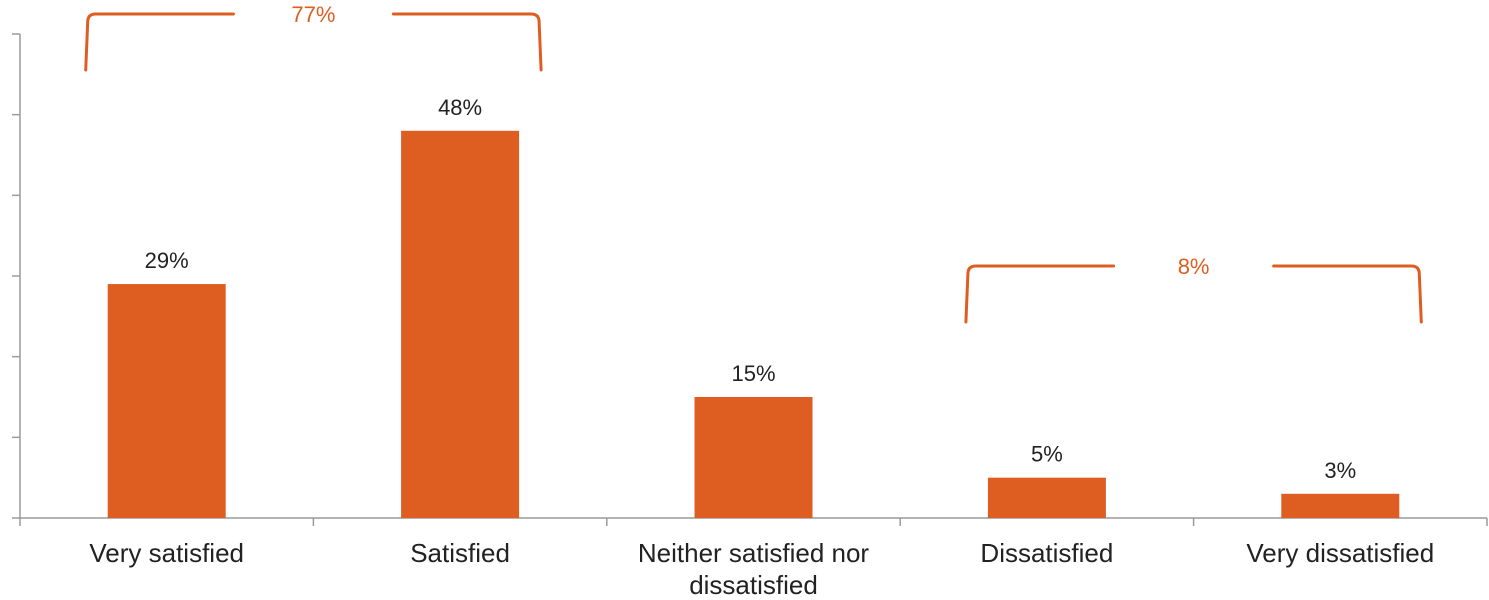 Image resolution: width=1489 pixels, height=600 pixels. What do you see at coordinates (1047, 454) in the screenshot?
I see `data-label: 5%` at bounding box center [1047, 454].